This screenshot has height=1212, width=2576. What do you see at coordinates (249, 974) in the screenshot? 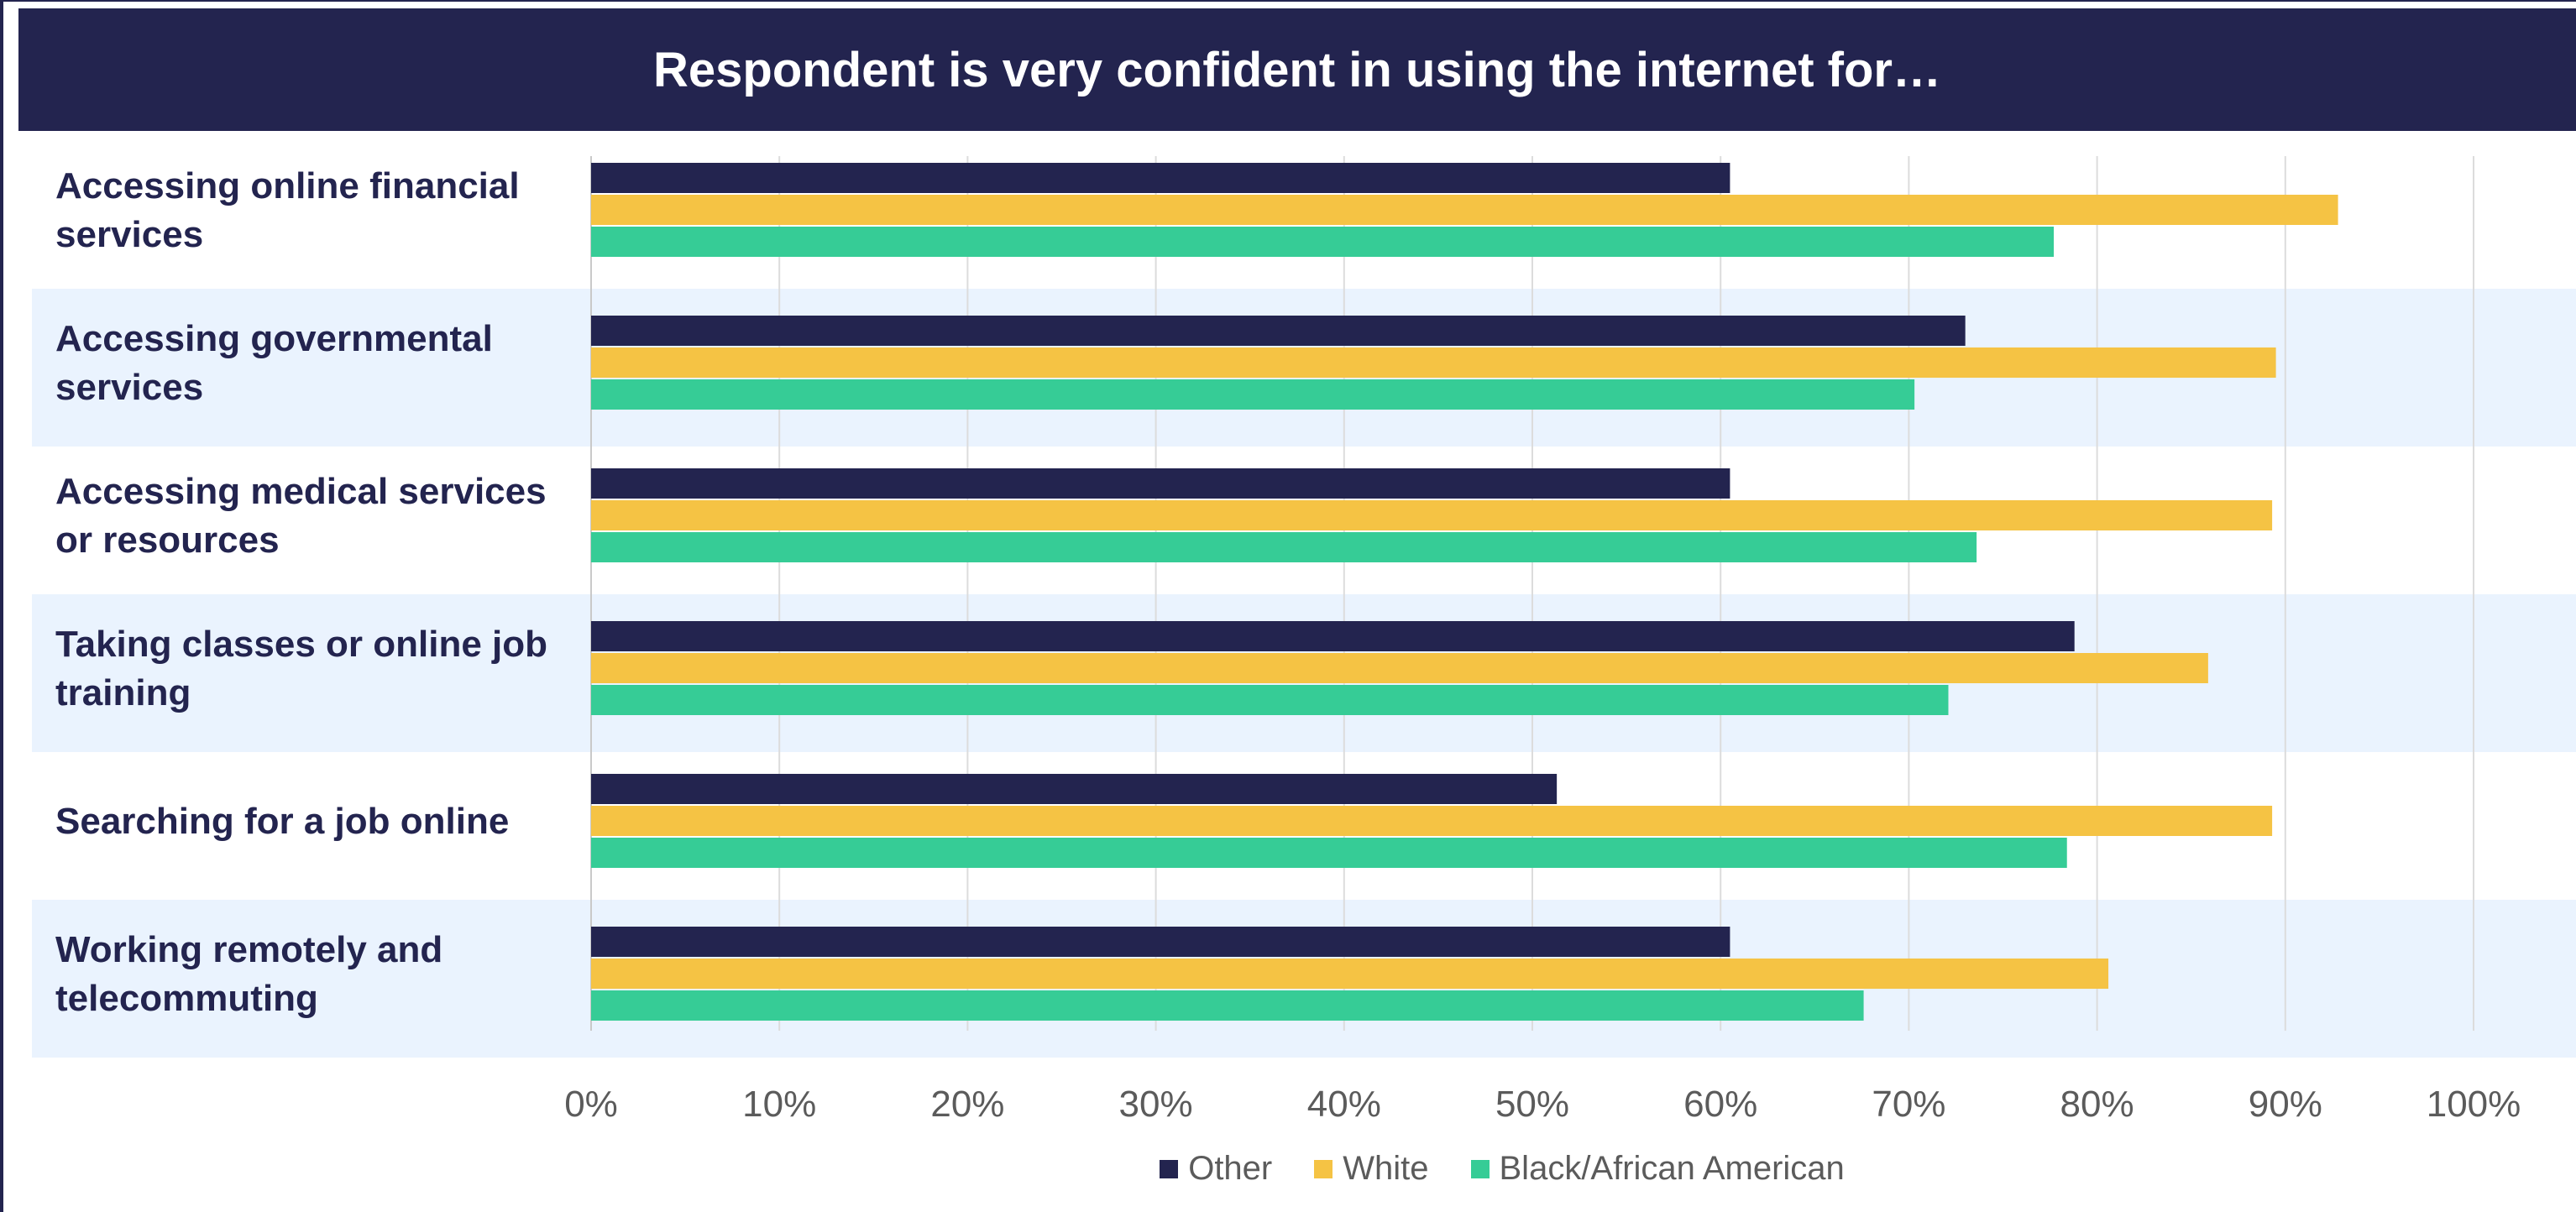
I see `category-label: Working remotely and telecommuting` at bounding box center [249, 974].